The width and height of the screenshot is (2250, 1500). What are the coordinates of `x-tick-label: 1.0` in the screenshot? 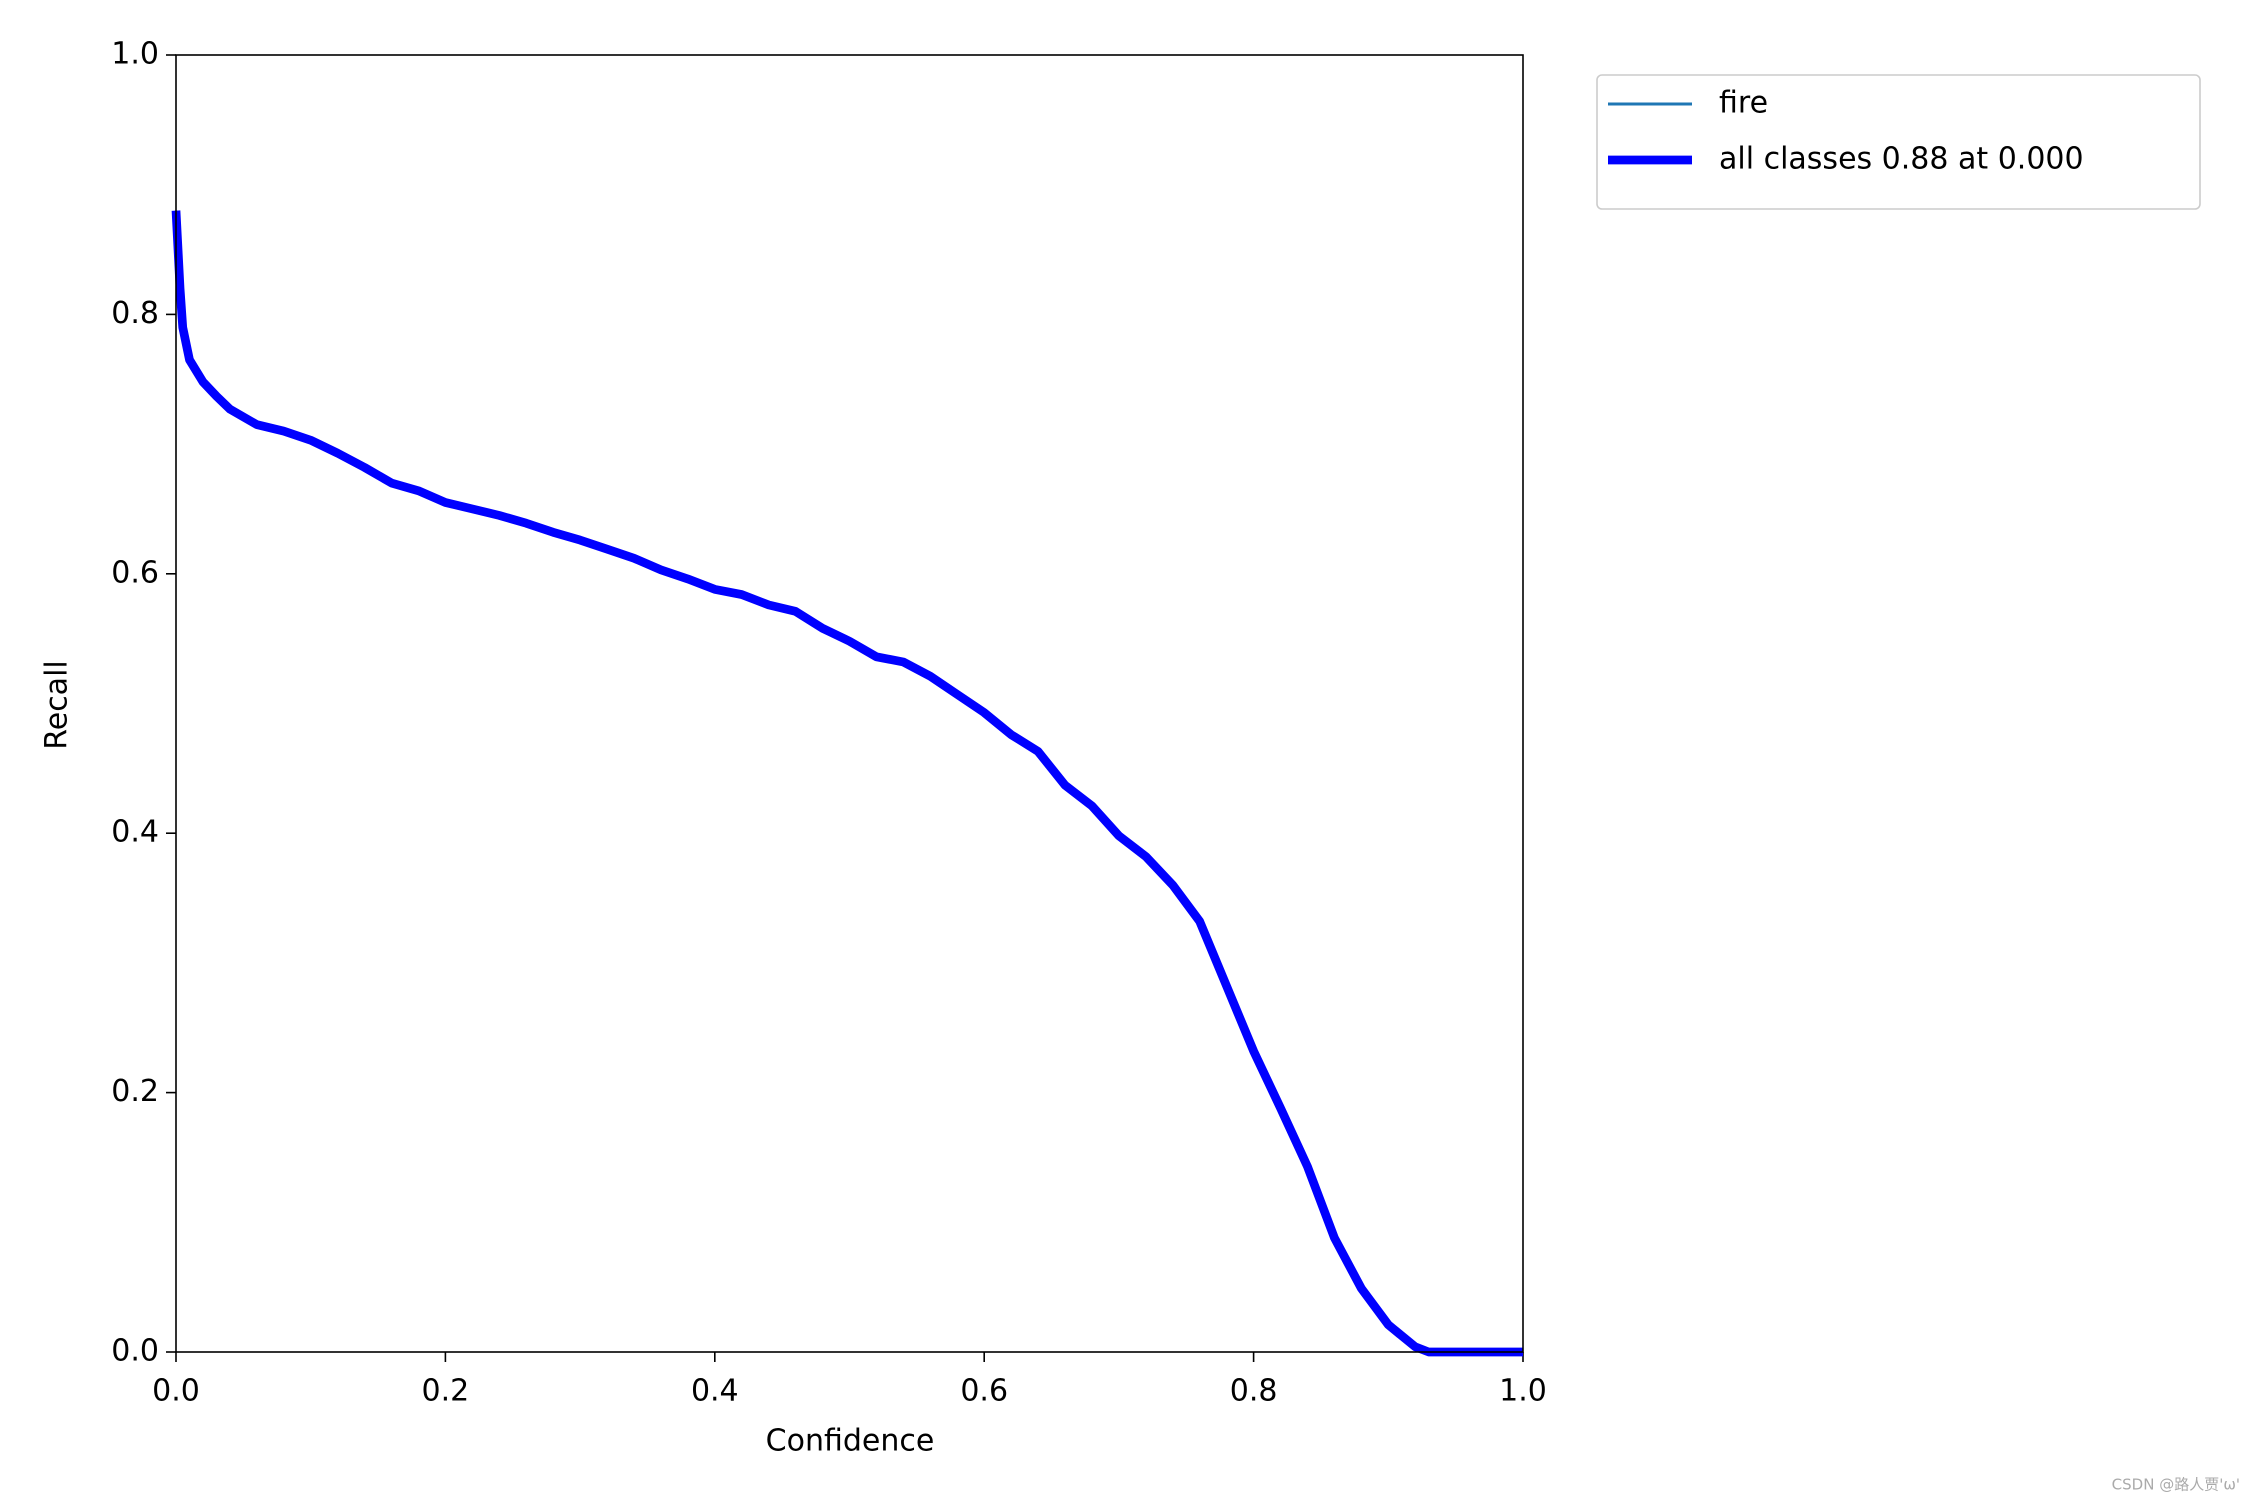 It's located at (1523, 1391).